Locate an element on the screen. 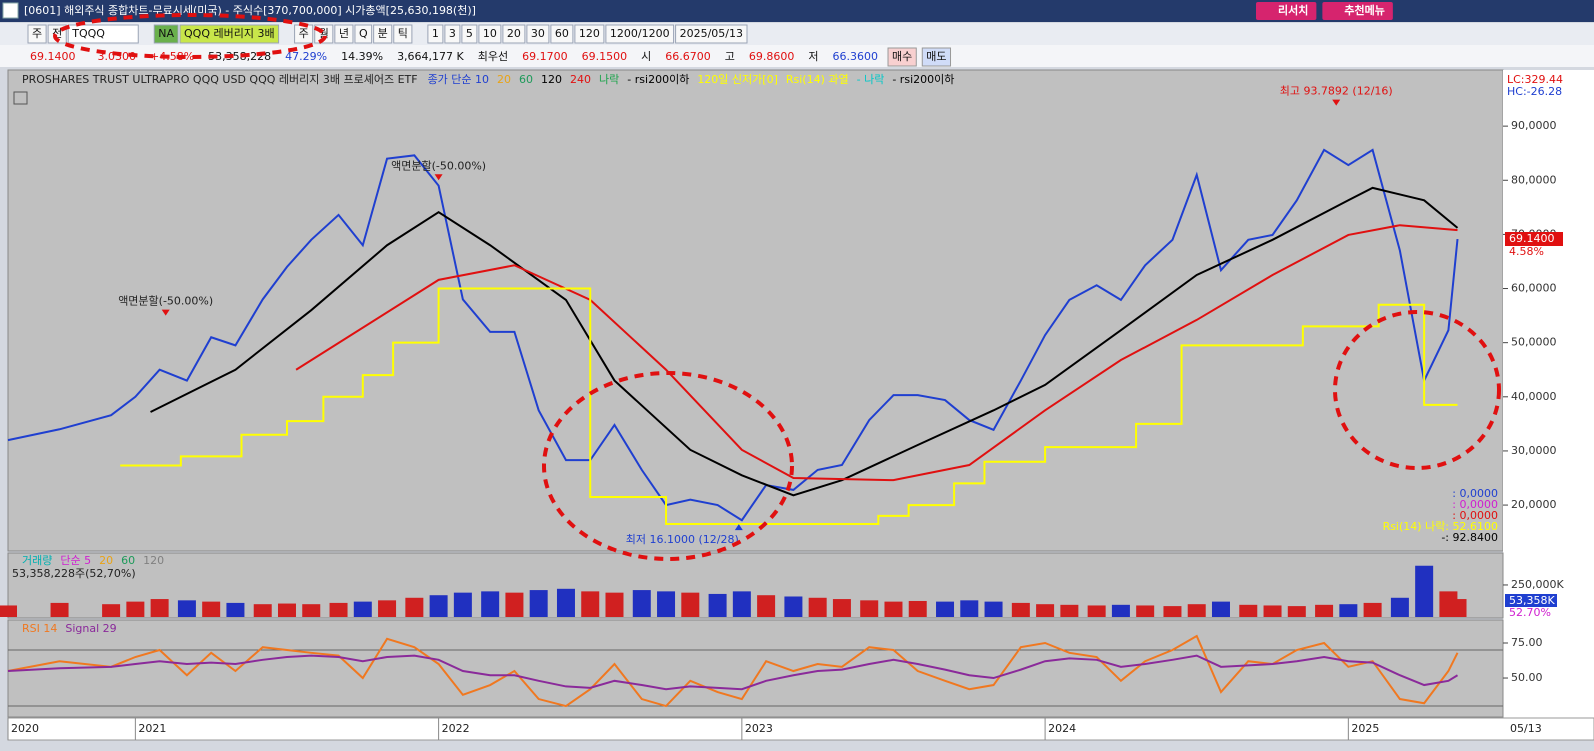 This screenshot has width=1594, height=751. toolbar-button-label: 2025/05/13 is located at coordinates (711, 33).